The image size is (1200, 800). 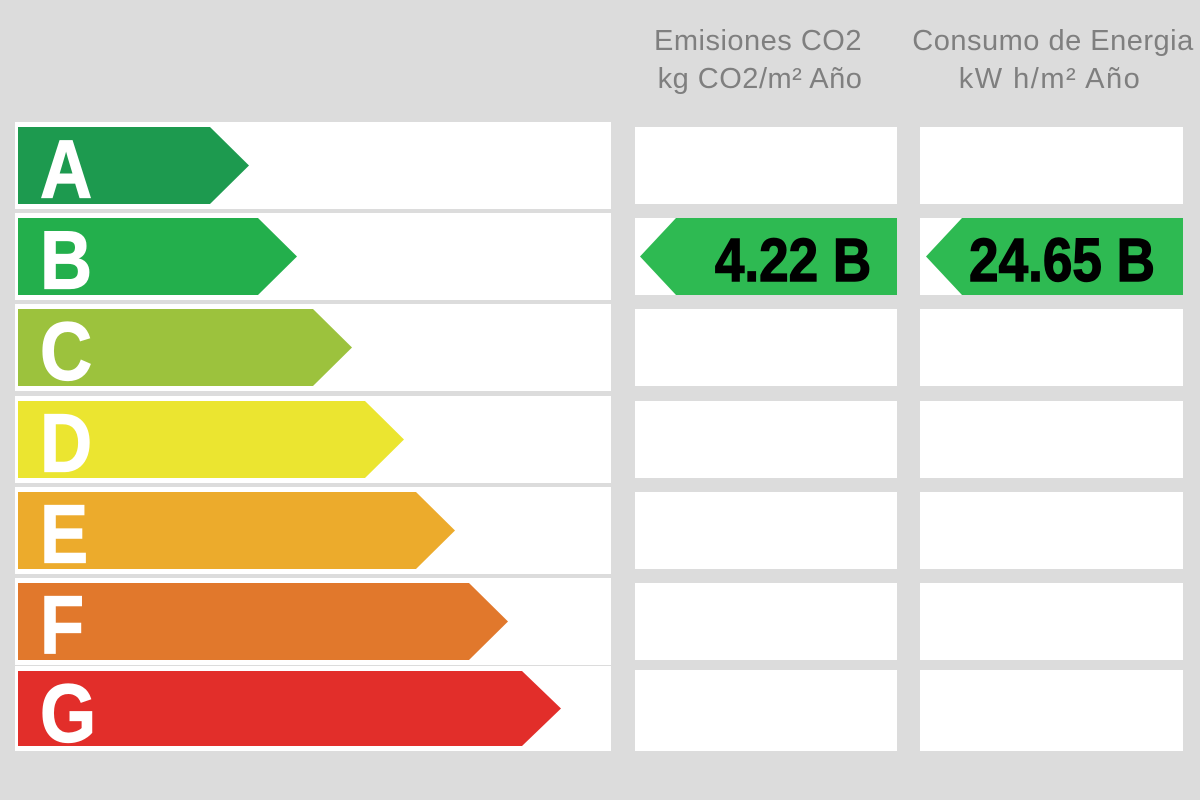 What do you see at coordinates (62, 621) in the screenshot?
I see `svg-text: F` at bounding box center [62, 621].